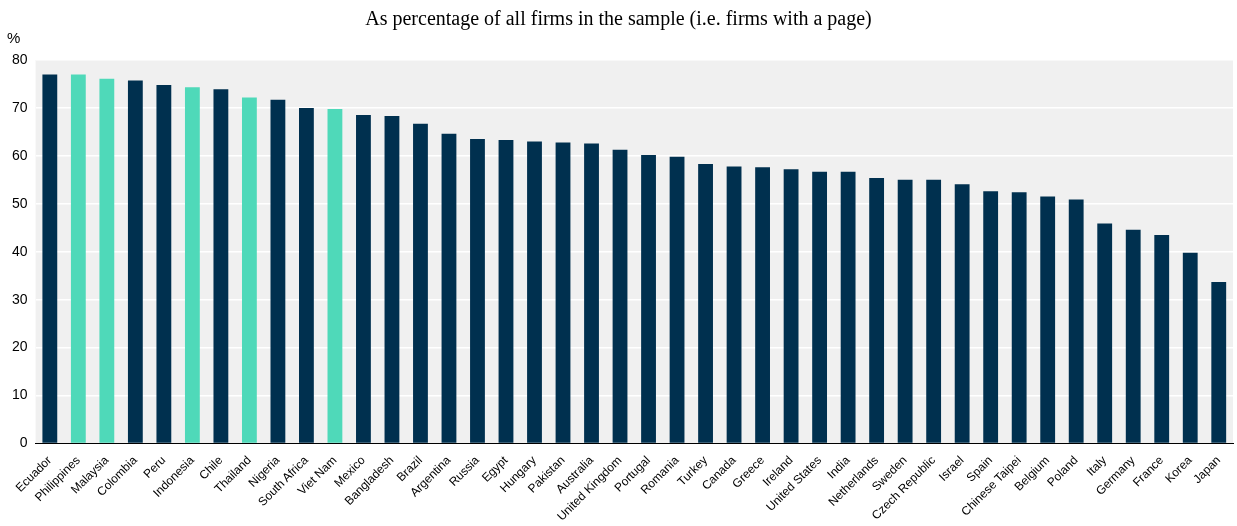 This screenshot has height=526, width=1237. What do you see at coordinates (23, 442) in the screenshot?
I see `y-tick-label: 0` at bounding box center [23, 442].